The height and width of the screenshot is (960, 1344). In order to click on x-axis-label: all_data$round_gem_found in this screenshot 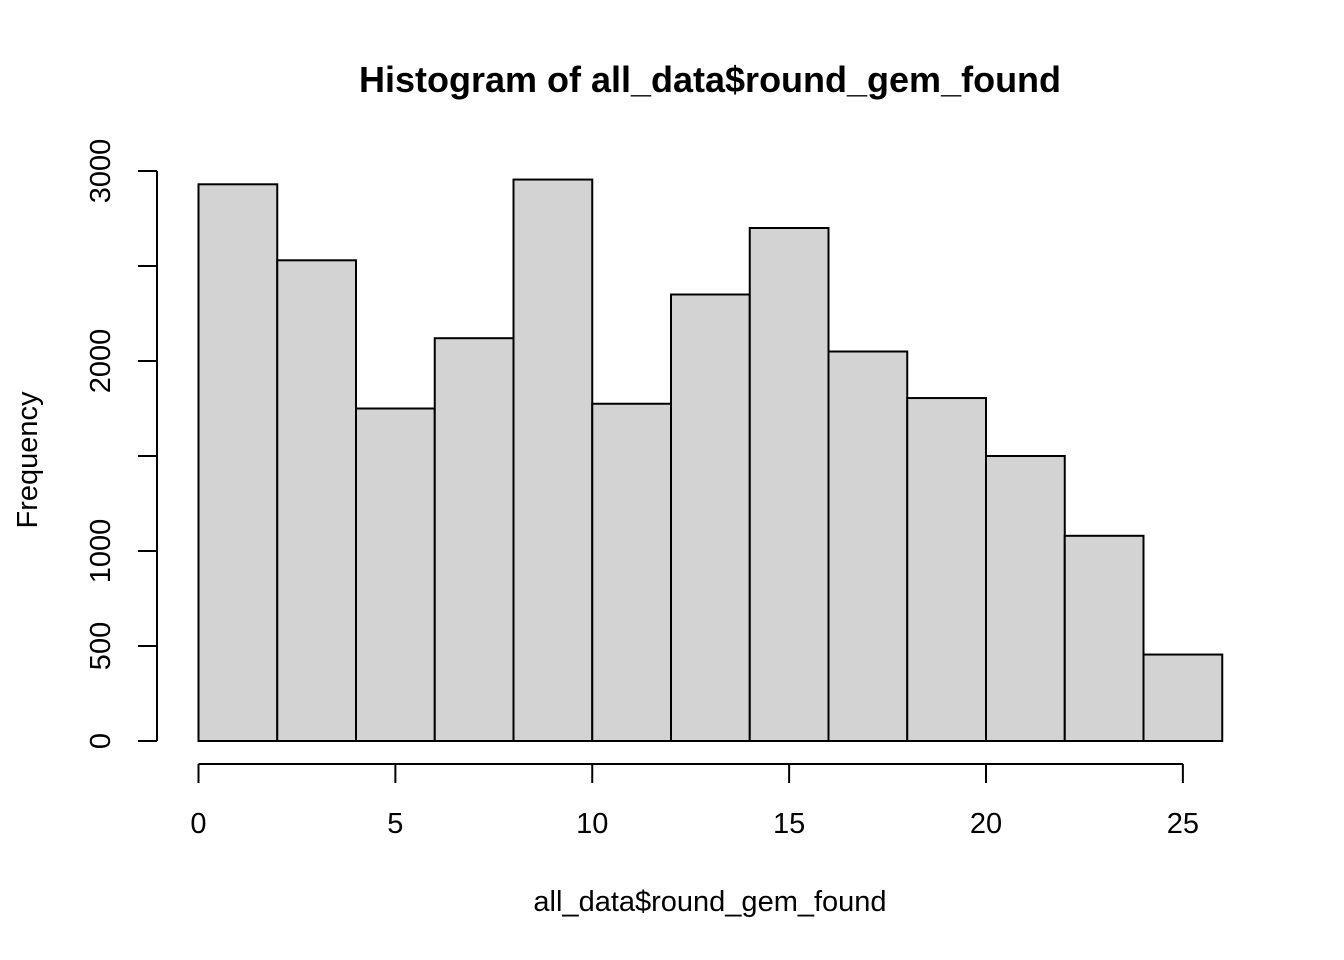, I will do `click(709, 902)`.